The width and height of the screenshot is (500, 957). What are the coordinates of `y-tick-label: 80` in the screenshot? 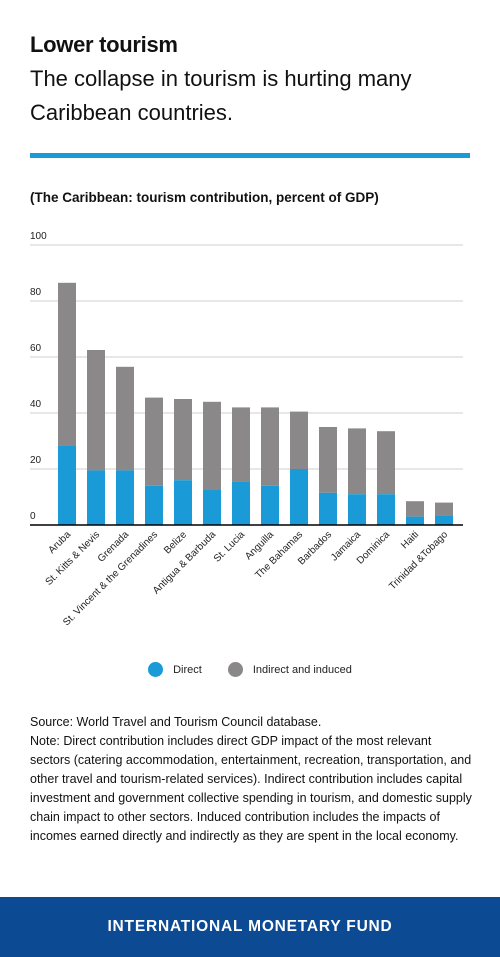 It's located at (36, 292).